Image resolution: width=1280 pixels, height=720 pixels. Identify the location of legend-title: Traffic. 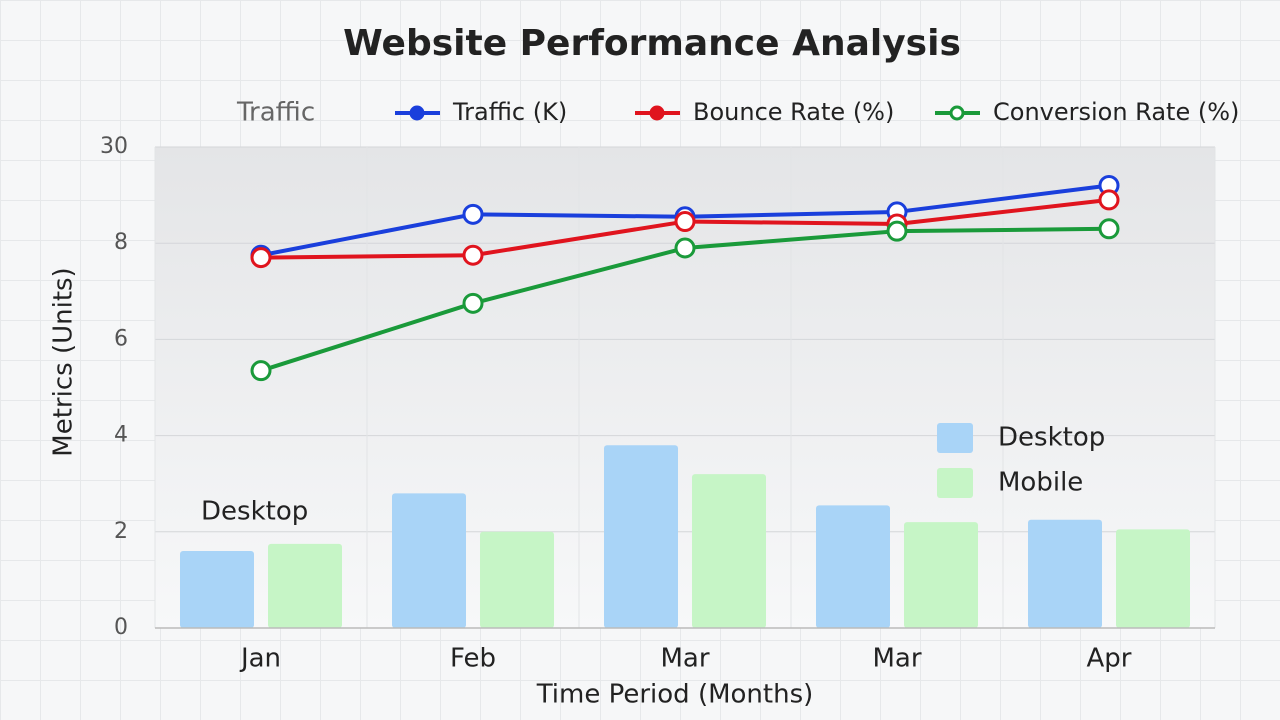
(275, 113).